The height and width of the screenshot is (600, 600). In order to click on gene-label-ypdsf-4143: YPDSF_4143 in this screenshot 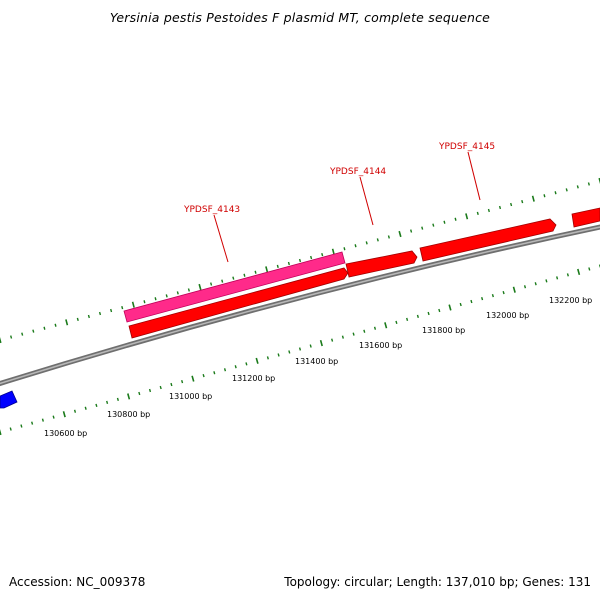, I will do `click(211, 210)`.